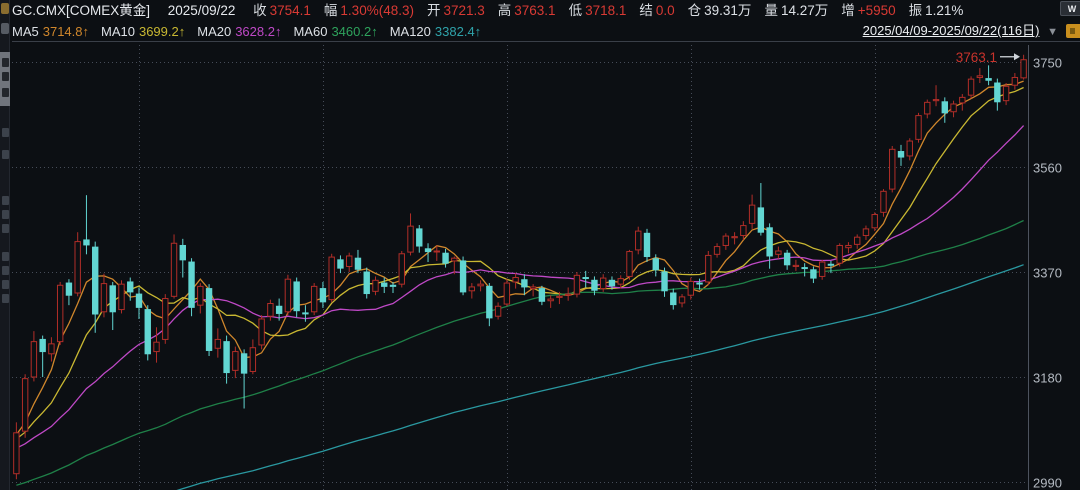 The image size is (1080, 490). What do you see at coordinates (1073, 31) in the screenshot?
I see `lock-icon` at bounding box center [1073, 31].